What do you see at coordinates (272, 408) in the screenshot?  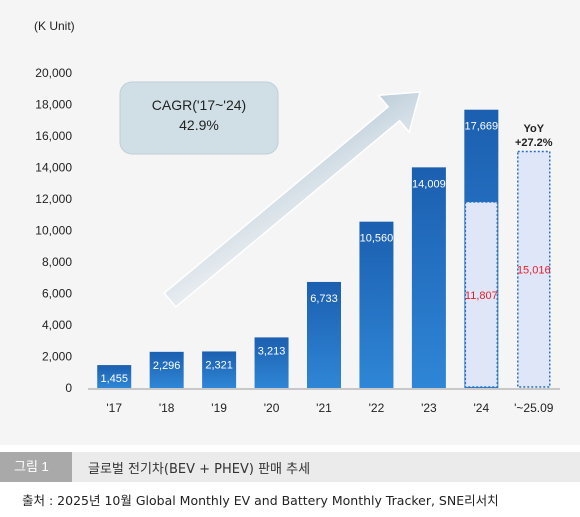 I see `x-tick-label: '20` at bounding box center [272, 408].